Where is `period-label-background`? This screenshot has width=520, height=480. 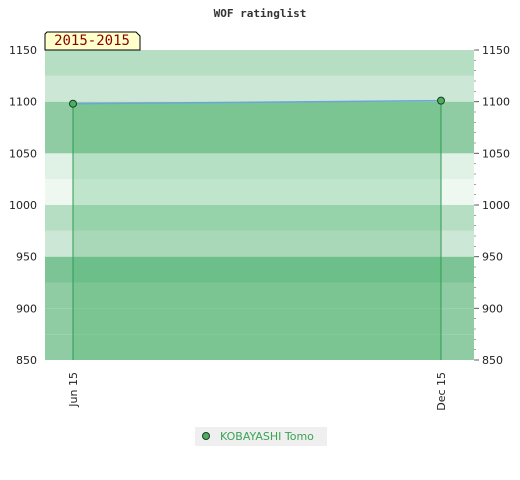
period-label-background is located at coordinates (92, 41).